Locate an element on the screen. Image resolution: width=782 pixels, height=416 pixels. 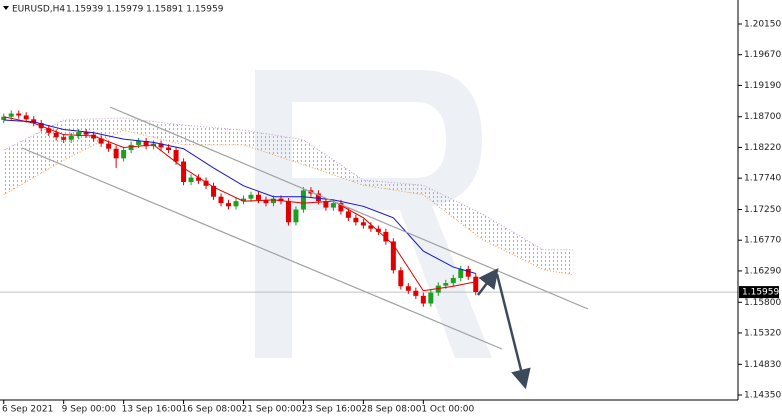
x-tick-label: 16 Sep 08:00 is located at coordinates (212, 410).